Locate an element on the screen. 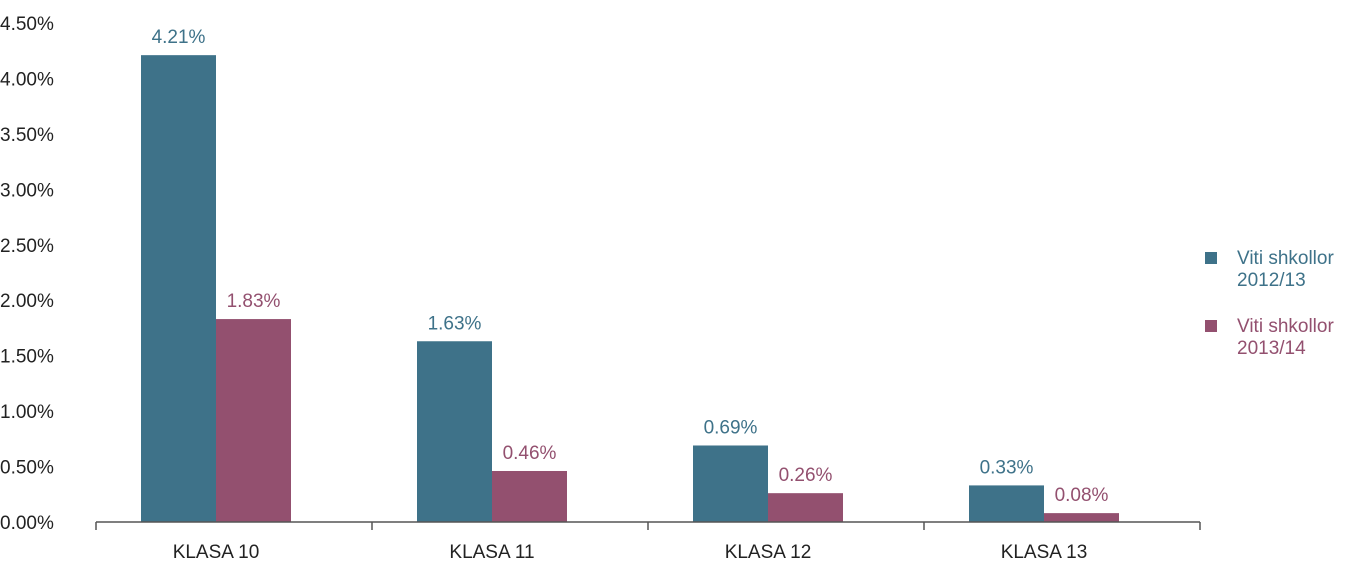  data-label: 1.83% is located at coordinates (254, 301).